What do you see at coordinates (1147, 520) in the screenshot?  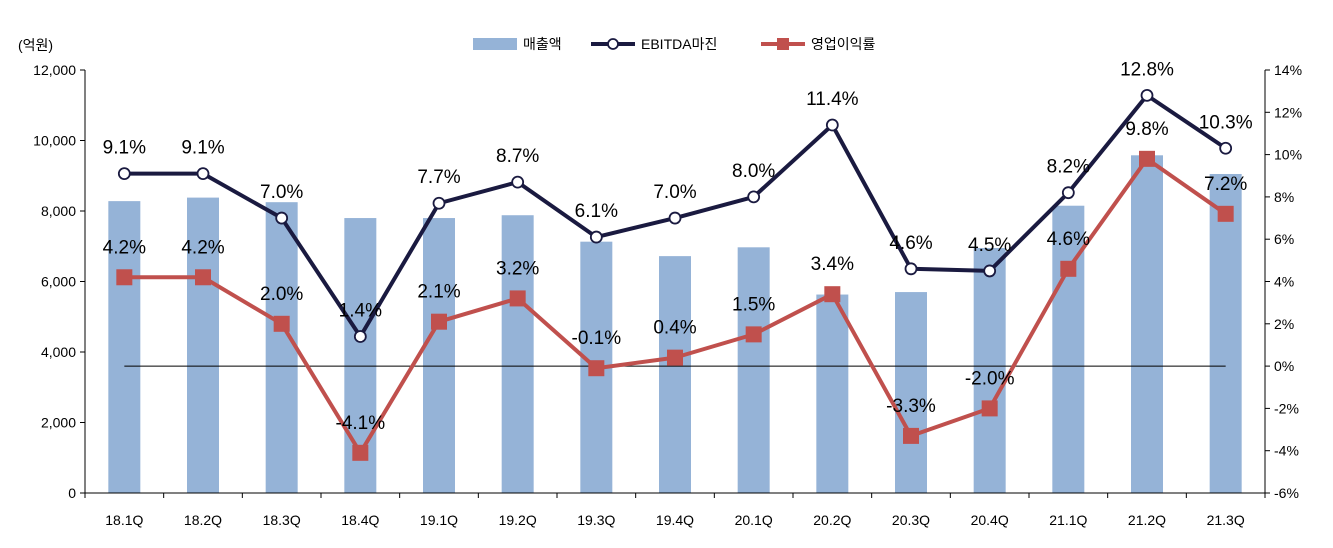 I see `x-axis-tick-label: 21.2Q` at bounding box center [1147, 520].